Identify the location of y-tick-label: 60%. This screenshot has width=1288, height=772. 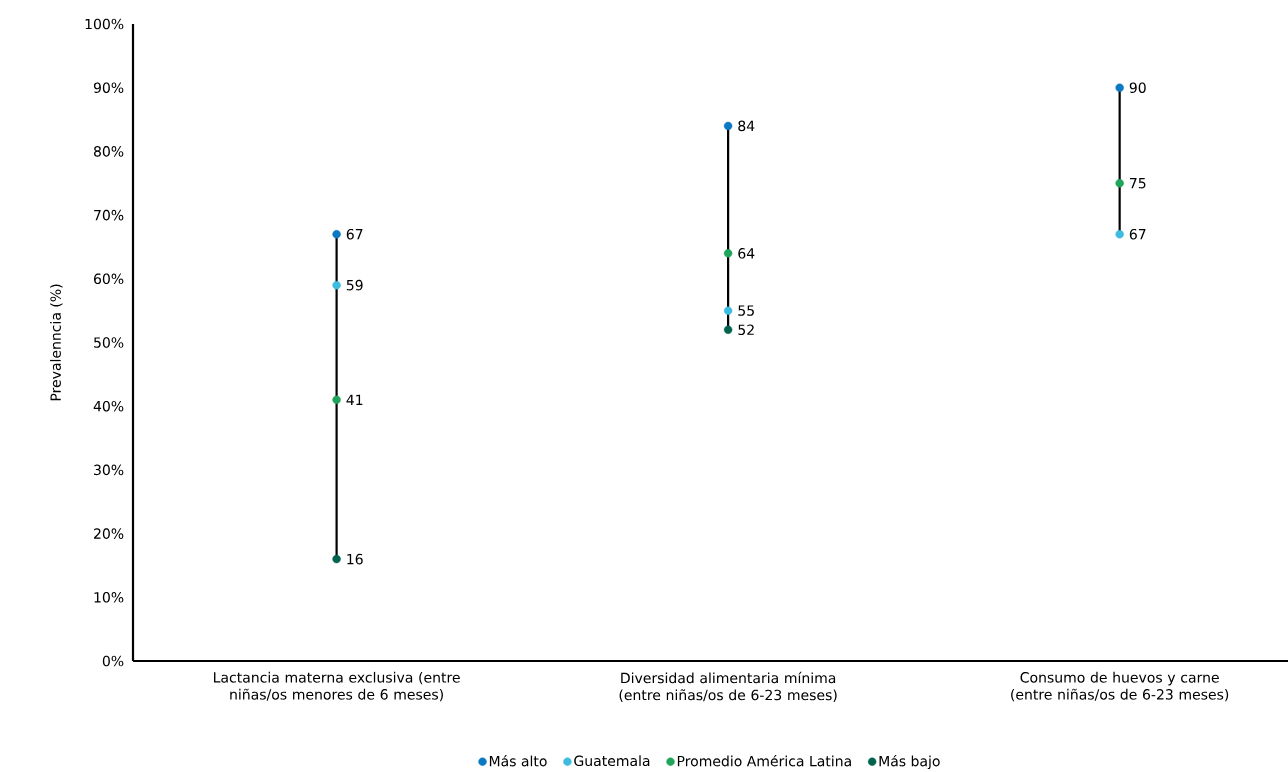
(109, 279).